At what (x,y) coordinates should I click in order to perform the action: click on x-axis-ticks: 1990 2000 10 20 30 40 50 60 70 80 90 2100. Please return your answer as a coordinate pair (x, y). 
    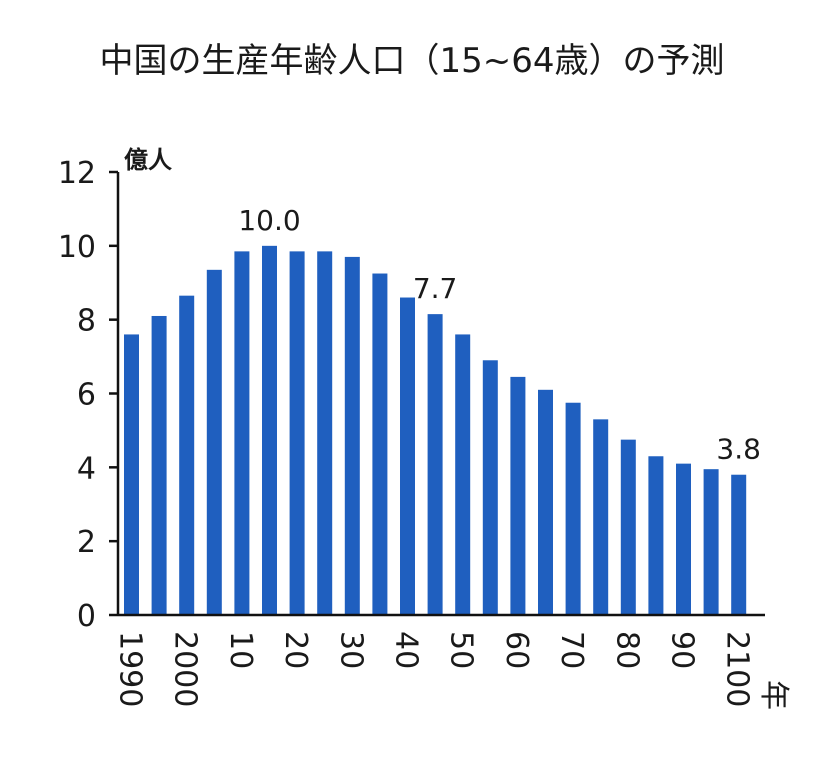
    Looking at the image, I should click on (434, 669).